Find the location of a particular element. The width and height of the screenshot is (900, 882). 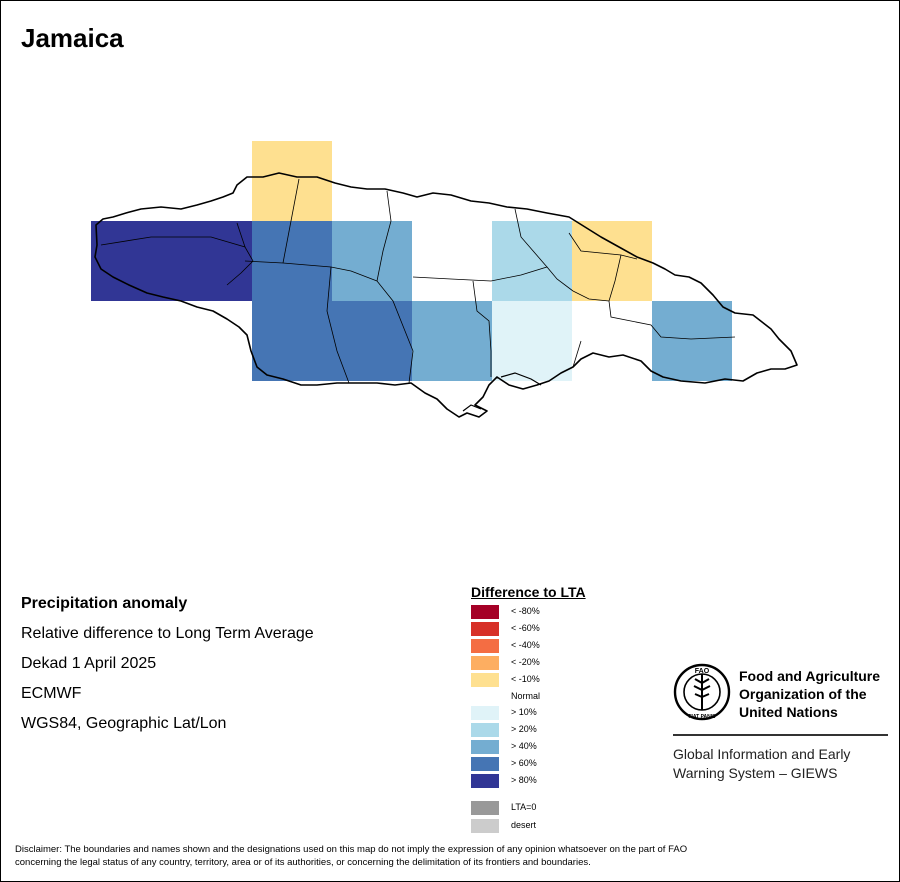

giews-line: Warning System – GIEWS is located at coordinates (755, 773).